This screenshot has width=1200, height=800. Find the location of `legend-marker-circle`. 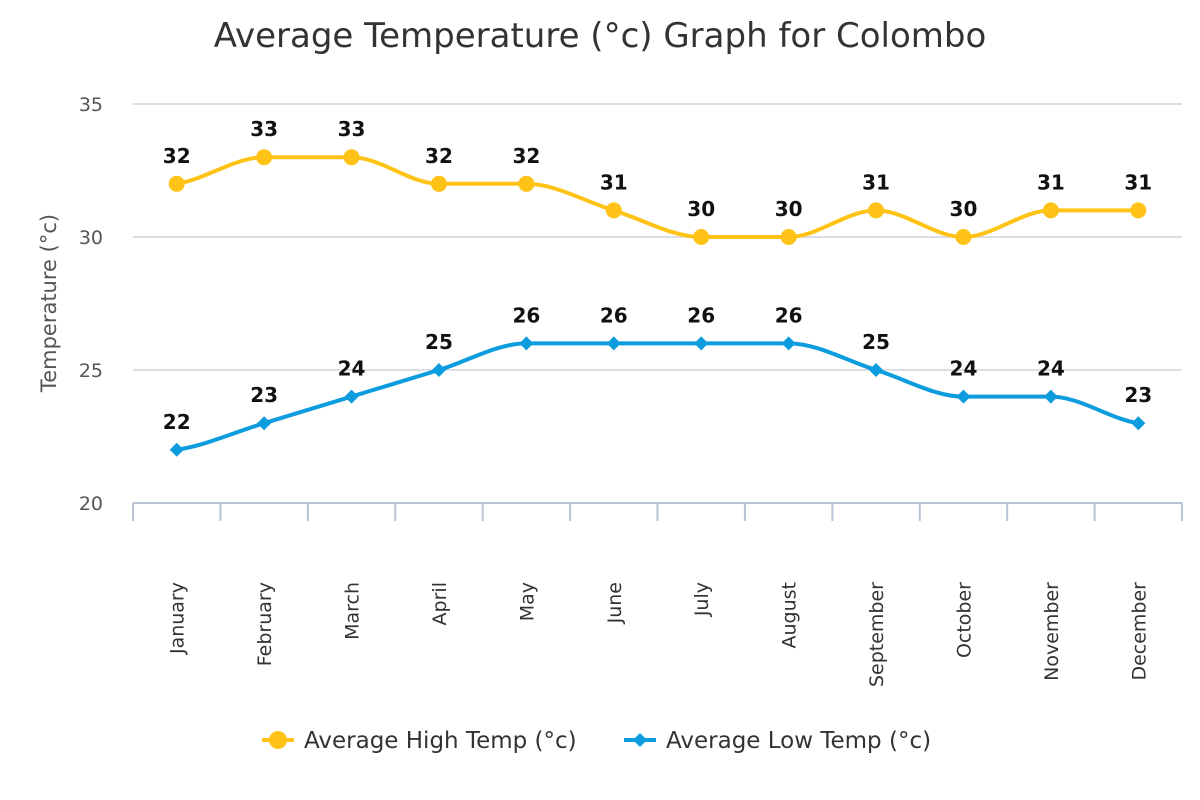

legend-marker-circle is located at coordinates (278, 740).